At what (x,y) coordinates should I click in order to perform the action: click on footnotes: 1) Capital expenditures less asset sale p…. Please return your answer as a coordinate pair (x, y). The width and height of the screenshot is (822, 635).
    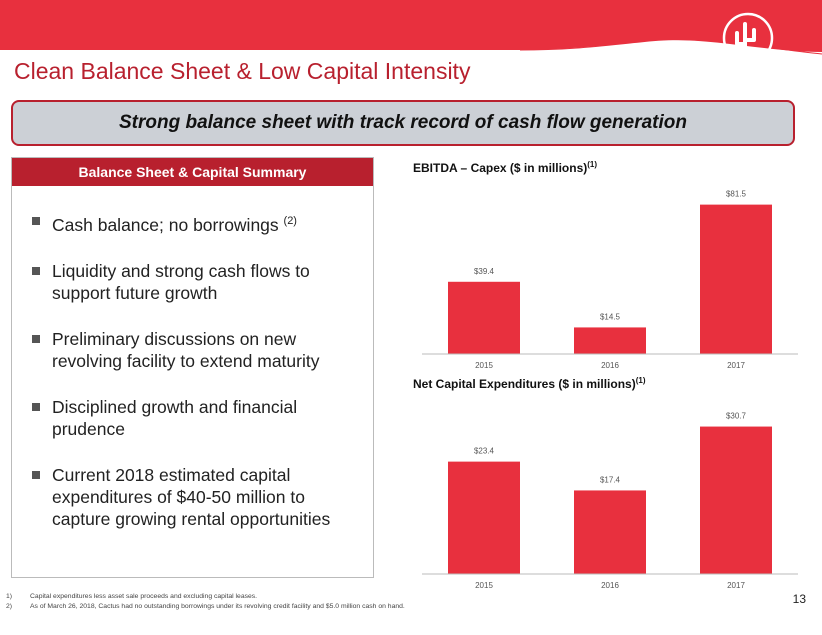
    Looking at the image, I should click on (205, 602).